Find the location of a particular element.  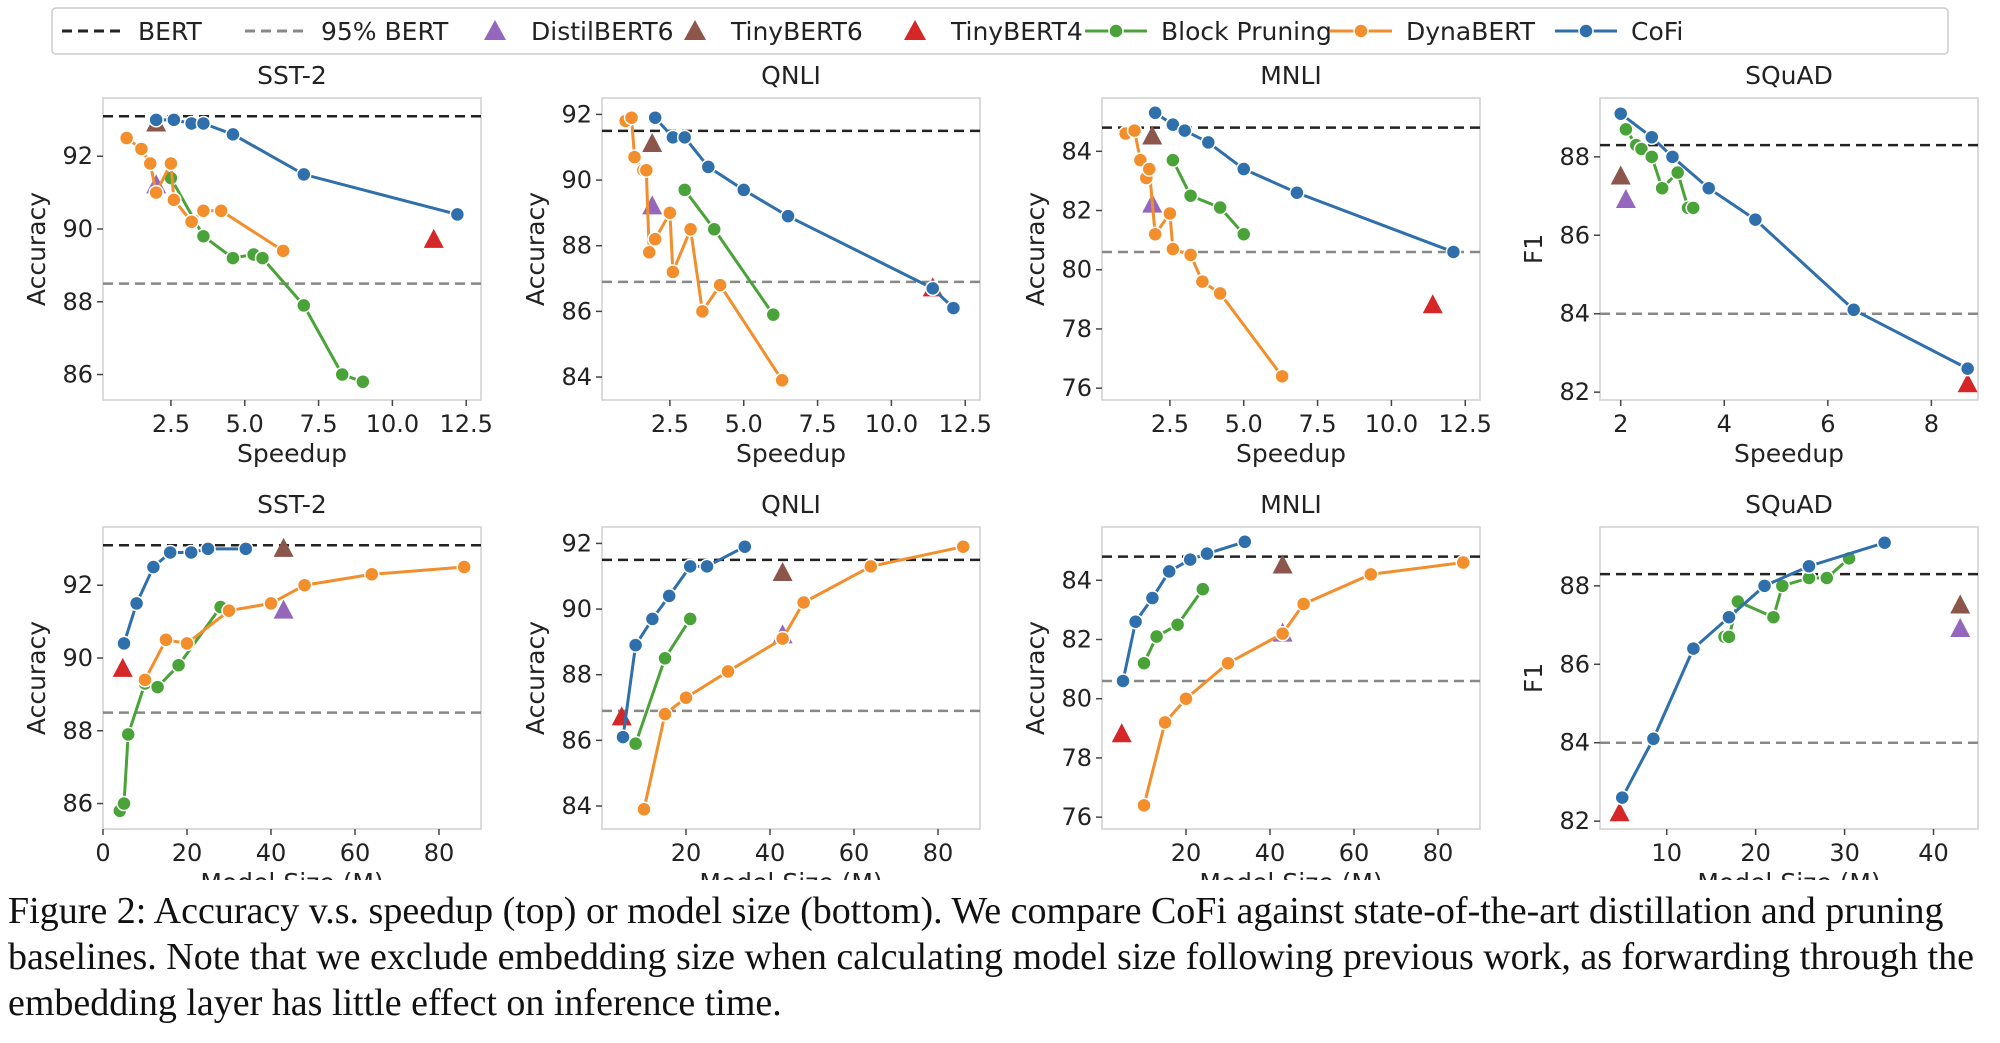

legend-swatch is located at coordinates (915, 30).